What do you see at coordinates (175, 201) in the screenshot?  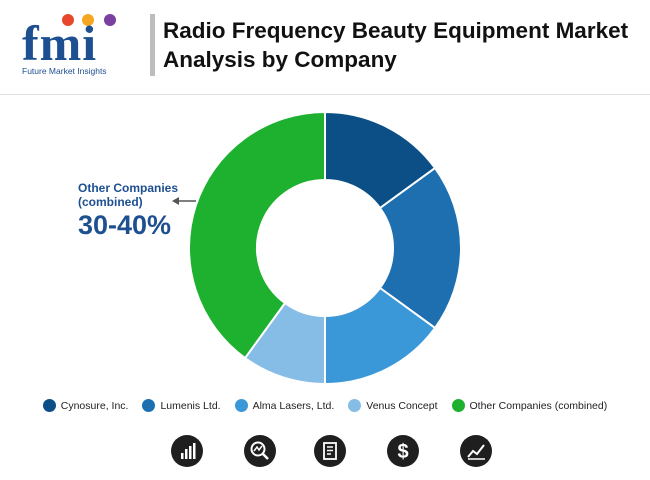 I see `callout-arrow-head` at bounding box center [175, 201].